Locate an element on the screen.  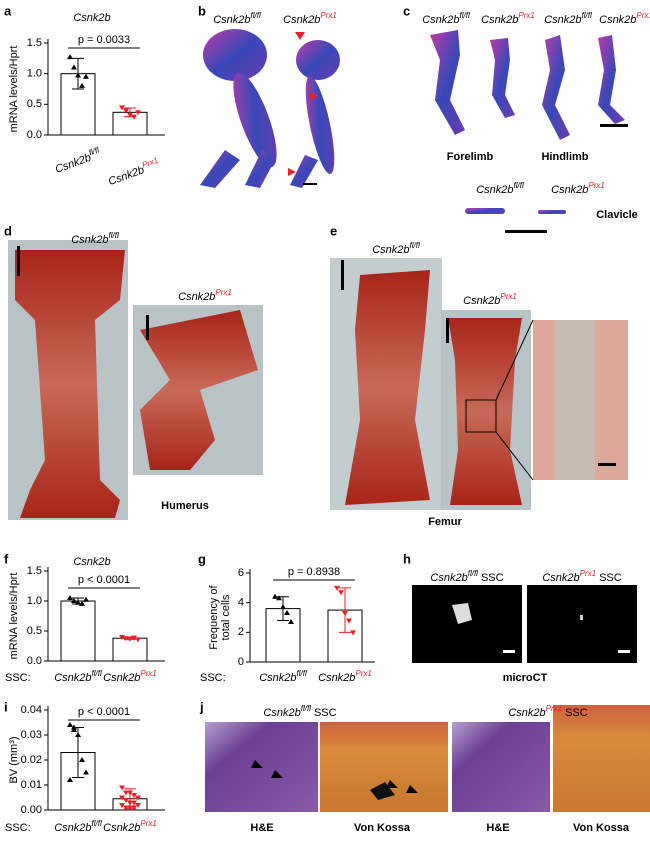
y-tick-label: 1.0 is located at coordinates (34, 74).